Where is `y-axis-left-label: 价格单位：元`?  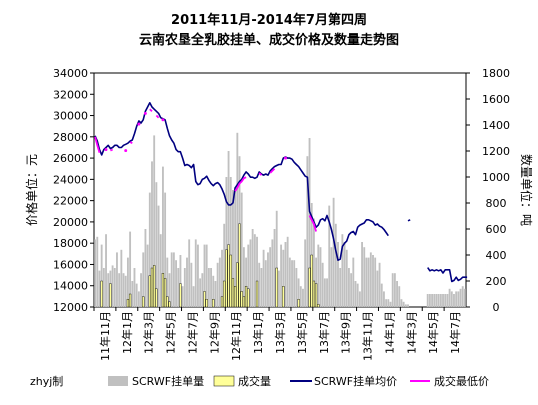
y-axis-left-label: 价格单位：元 is located at coordinates (31, 190).